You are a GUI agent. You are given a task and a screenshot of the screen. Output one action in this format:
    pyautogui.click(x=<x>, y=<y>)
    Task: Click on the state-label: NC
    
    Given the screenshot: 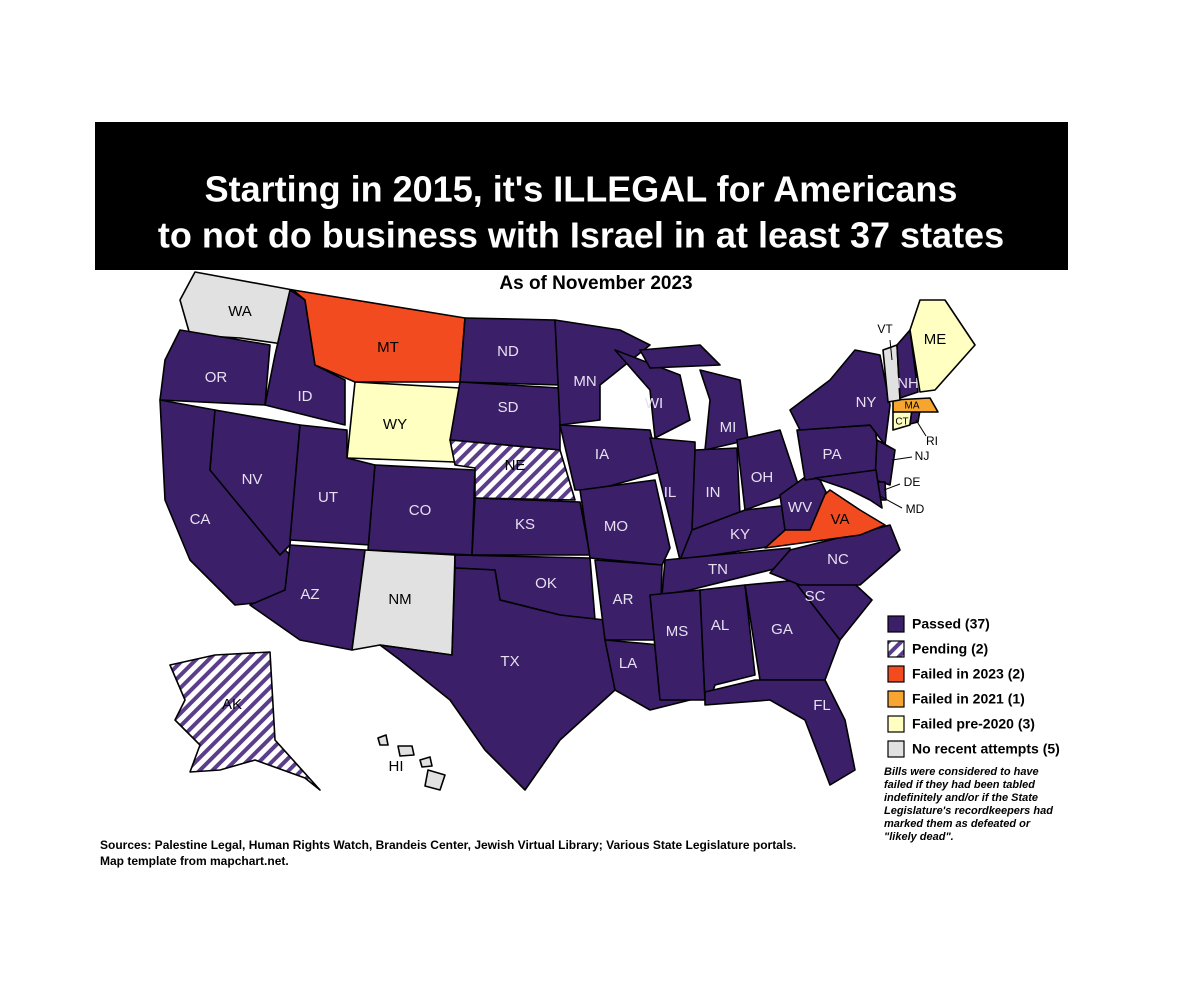 What is the action you would take?
    pyautogui.click(x=838, y=559)
    